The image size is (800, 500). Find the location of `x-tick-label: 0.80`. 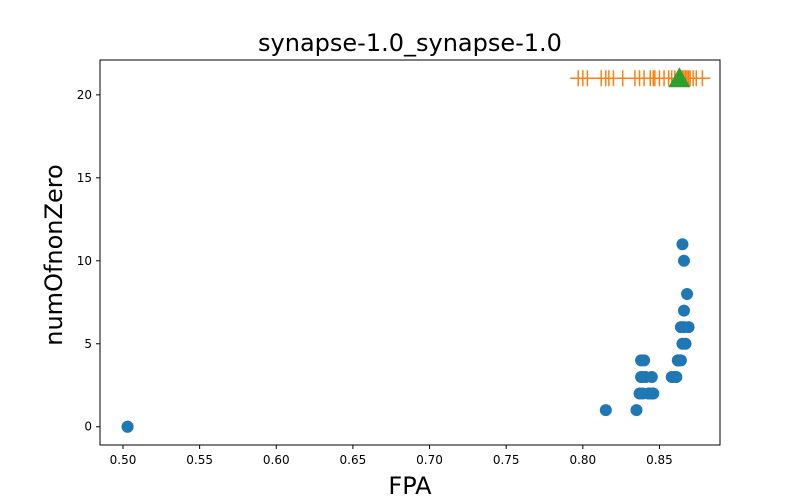

x-tick-label: 0.80 is located at coordinates (582, 460).